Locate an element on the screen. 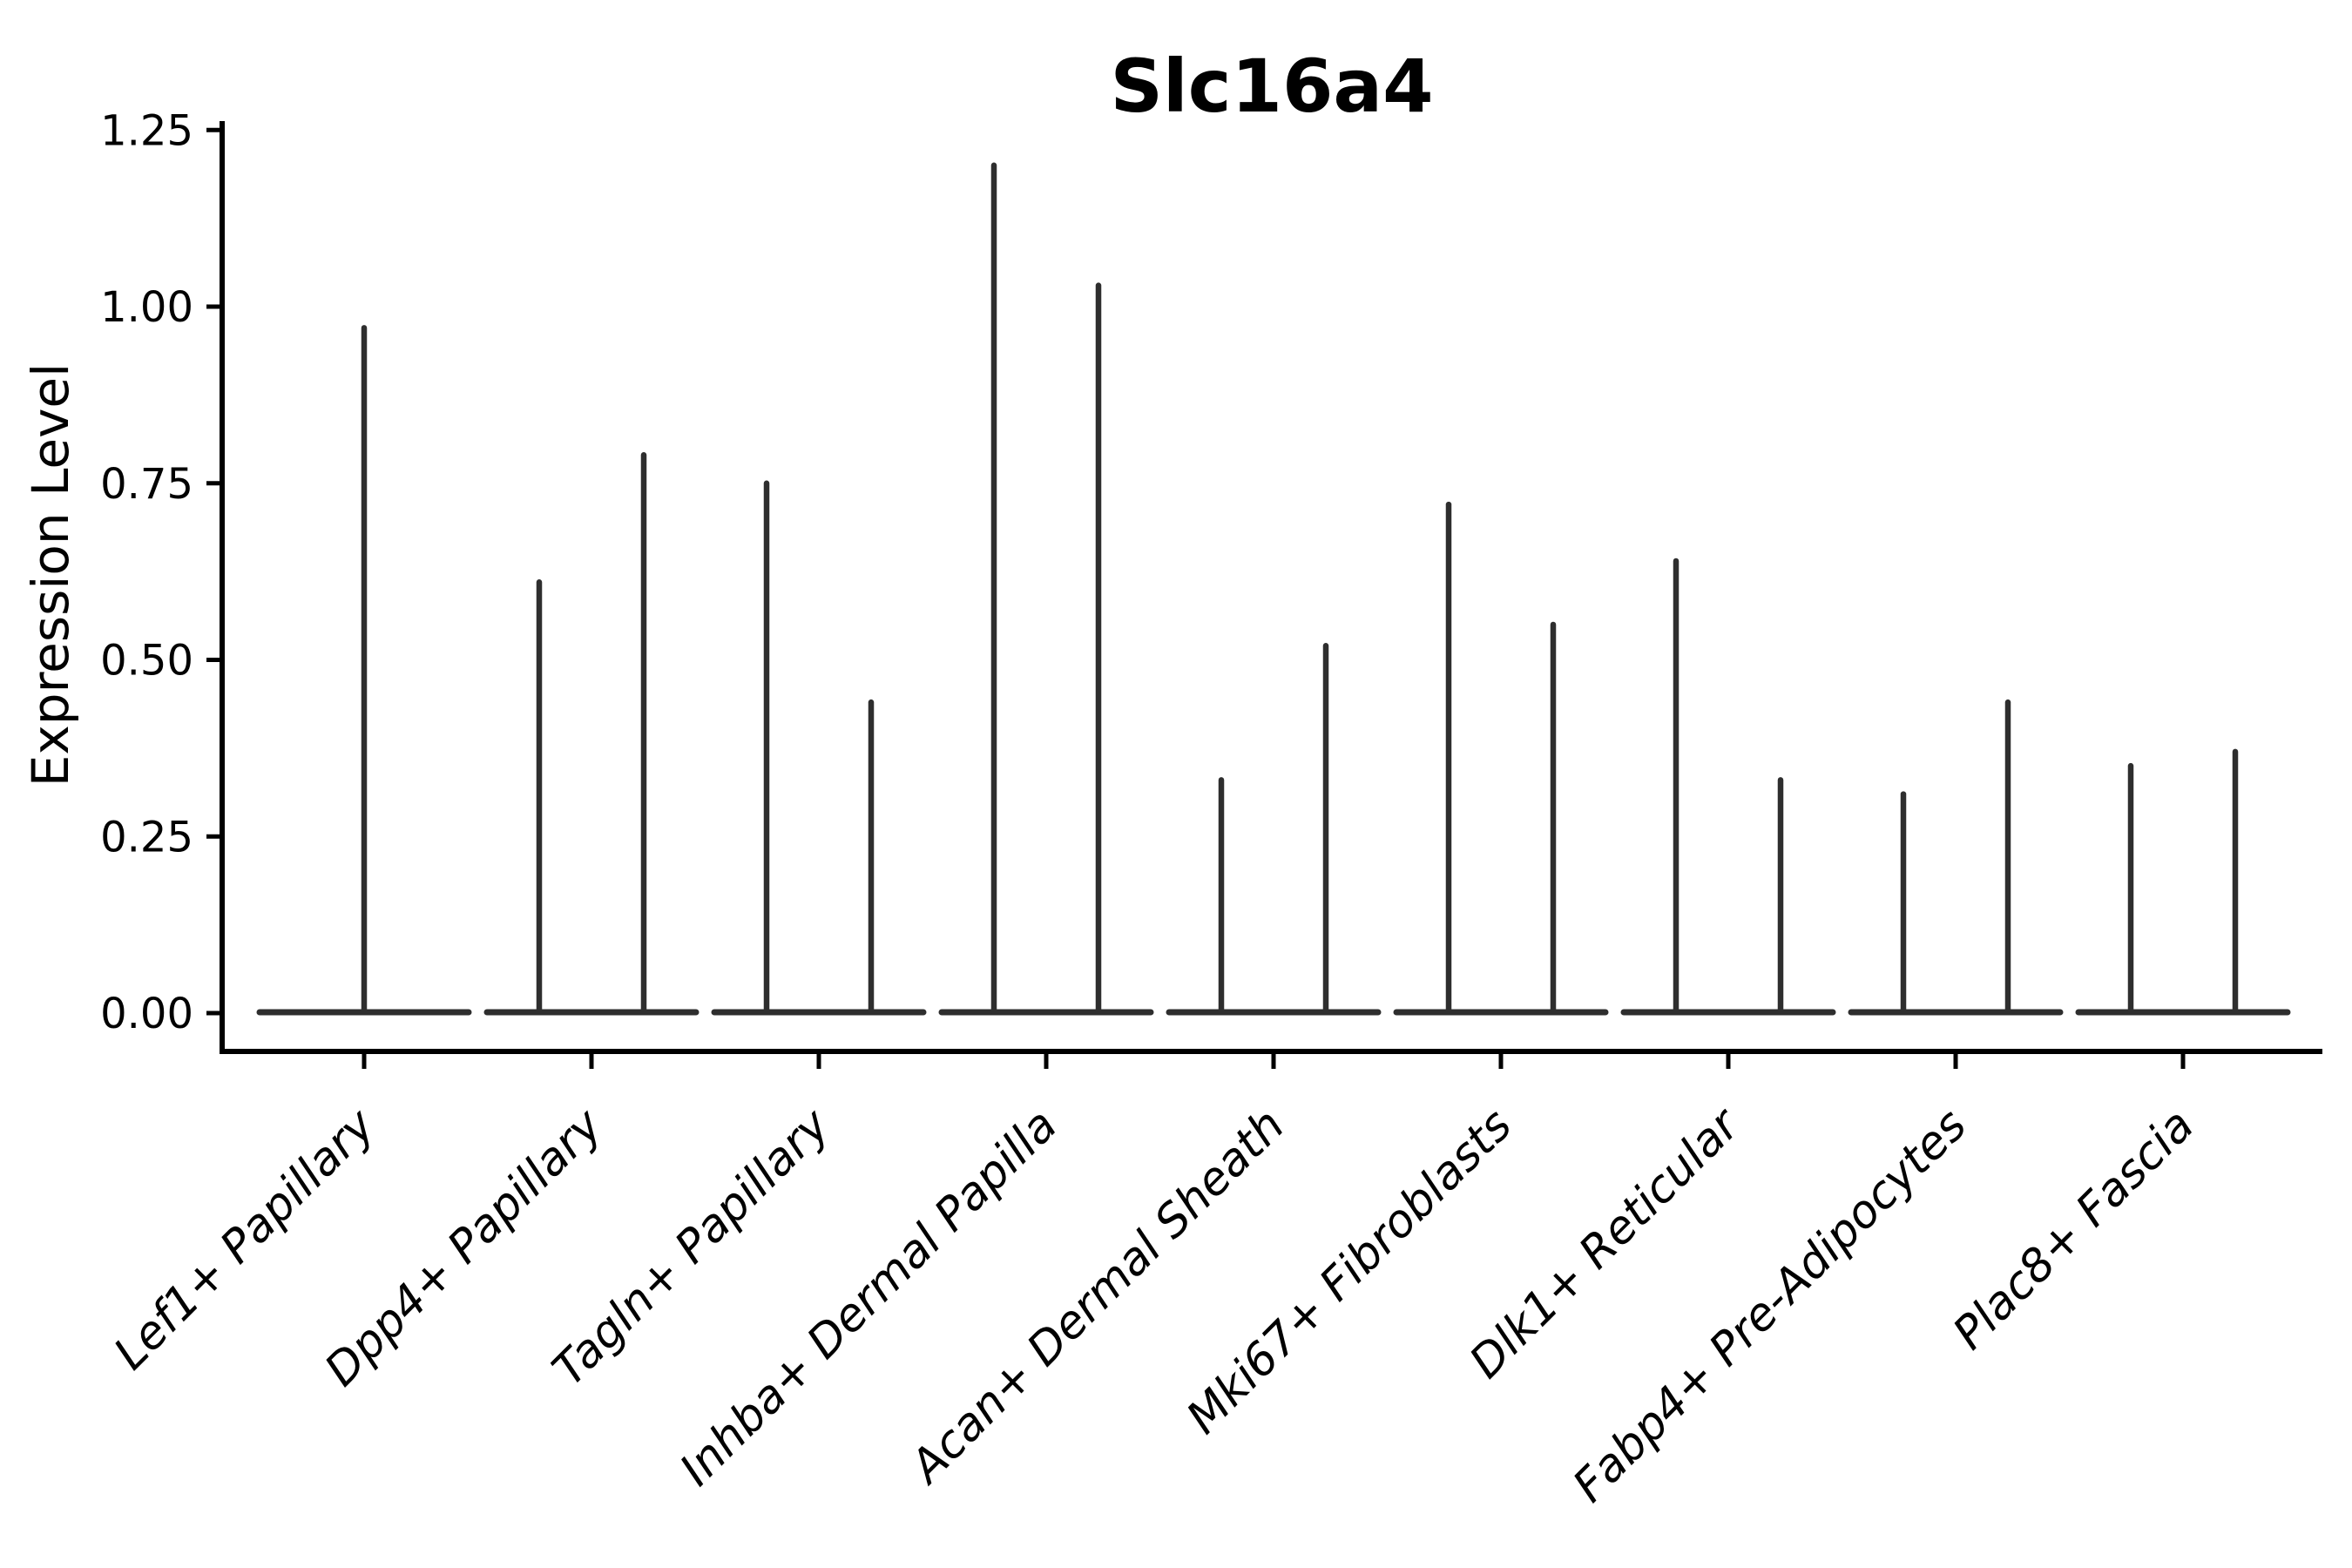 The image size is (2352, 1568). y-axis-label: Expression Level is located at coordinates (50, 575).